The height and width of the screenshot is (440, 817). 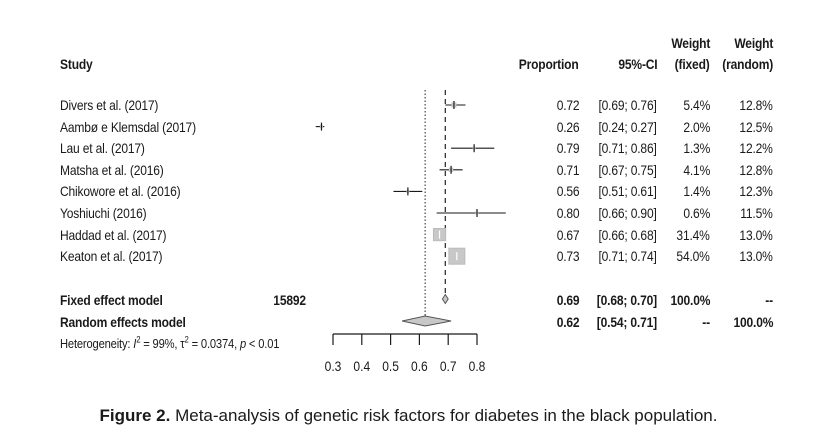 What do you see at coordinates (627, 126) in the screenshot?
I see `study-ci: [0.24; 0.27]` at bounding box center [627, 126].